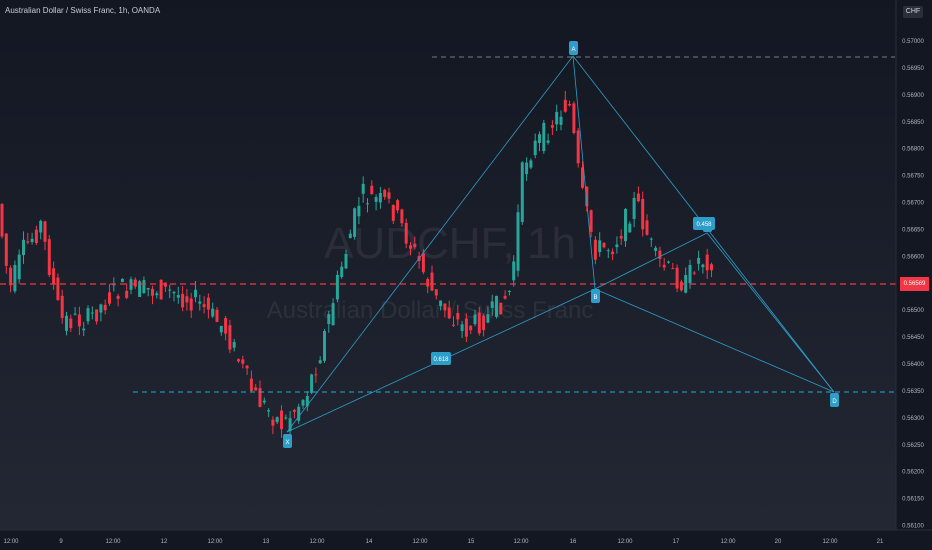  What do you see at coordinates (704, 223) in the screenshot?
I see `ratio-c-badge: 0.458` at bounding box center [704, 223].